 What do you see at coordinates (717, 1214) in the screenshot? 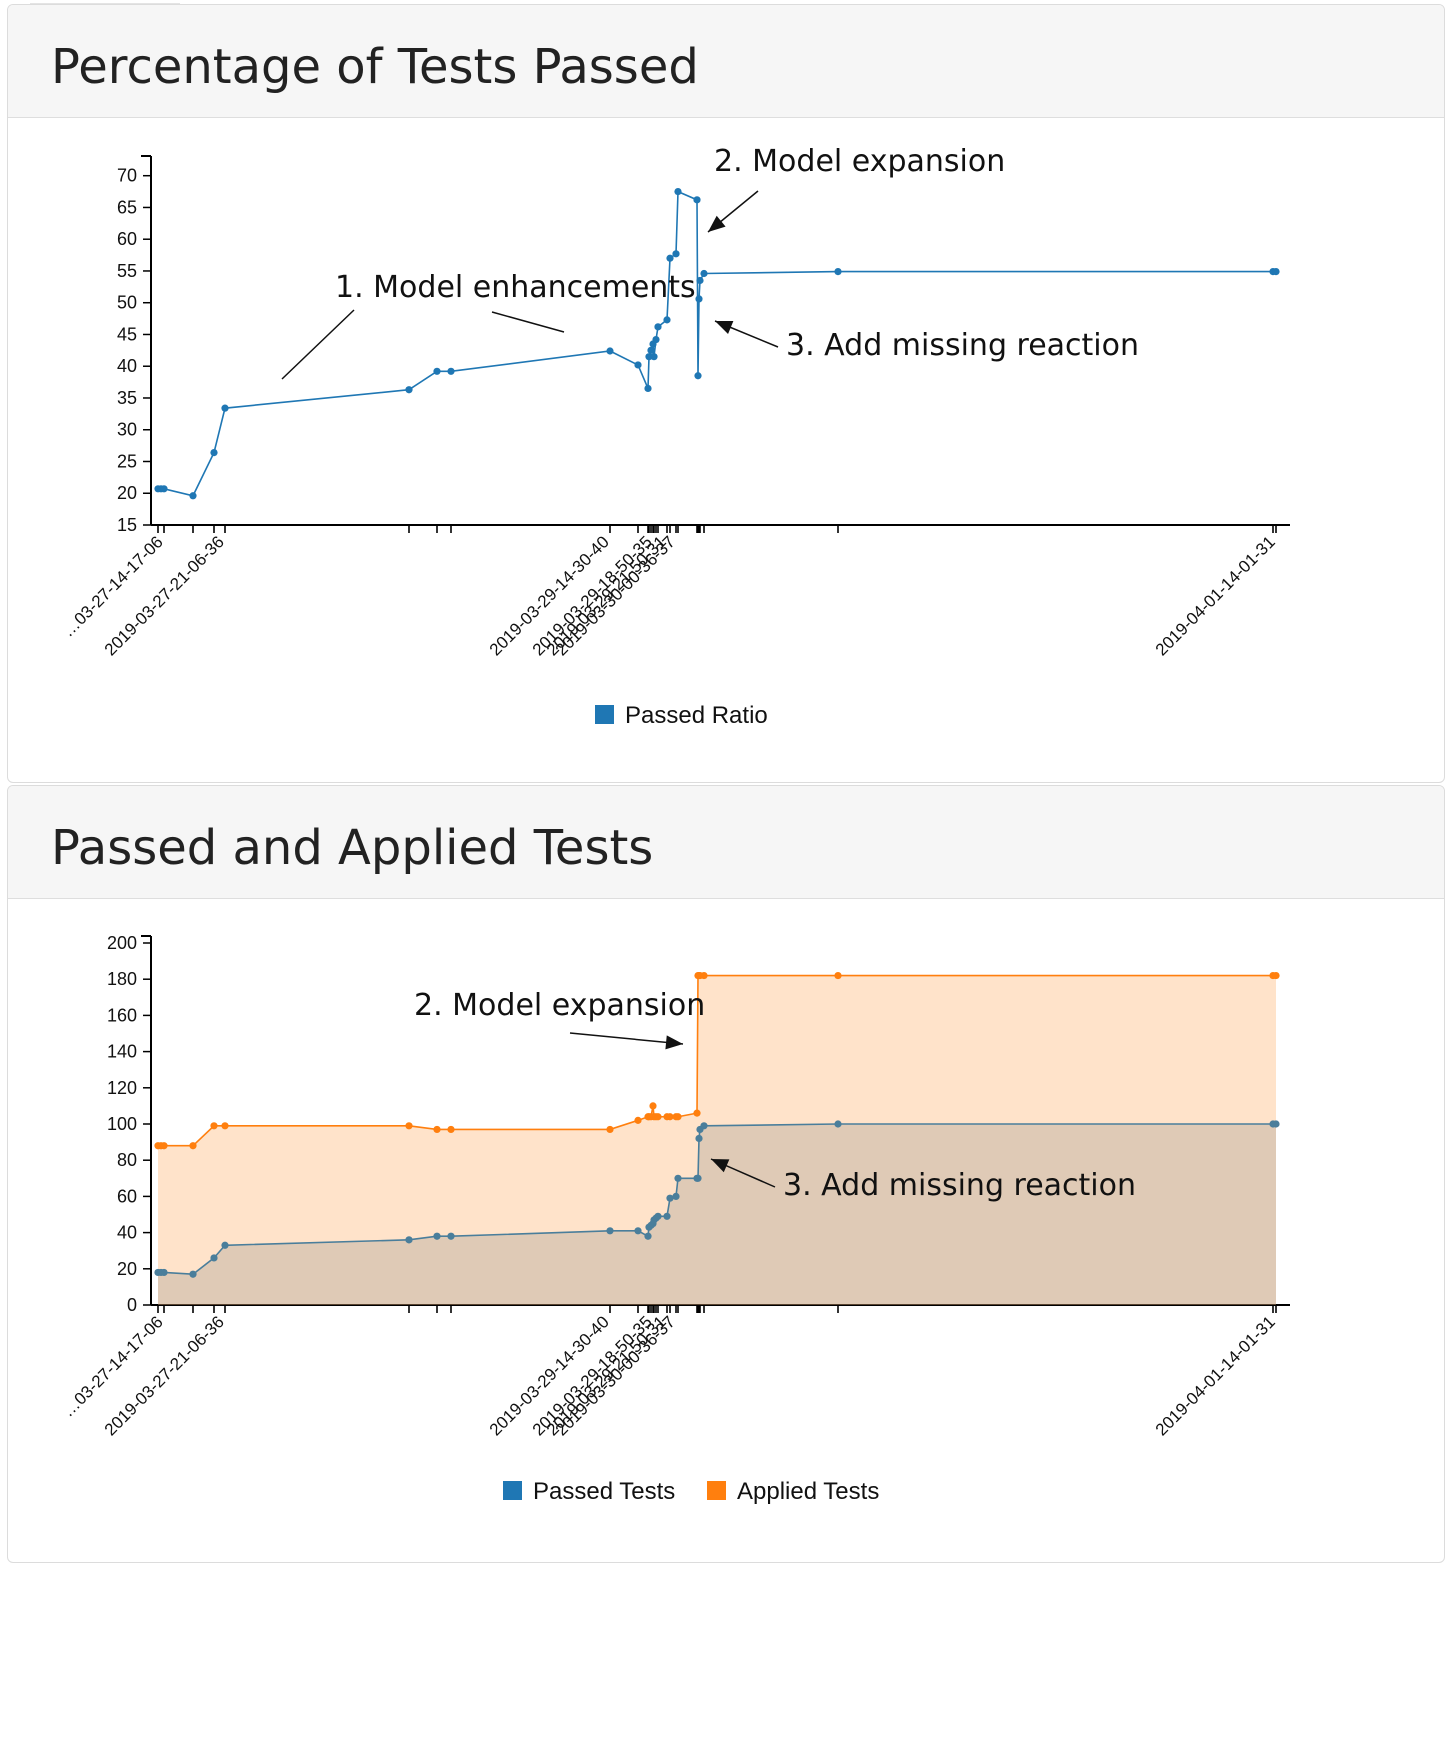
I see `passed-tests-area` at bounding box center [717, 1214].